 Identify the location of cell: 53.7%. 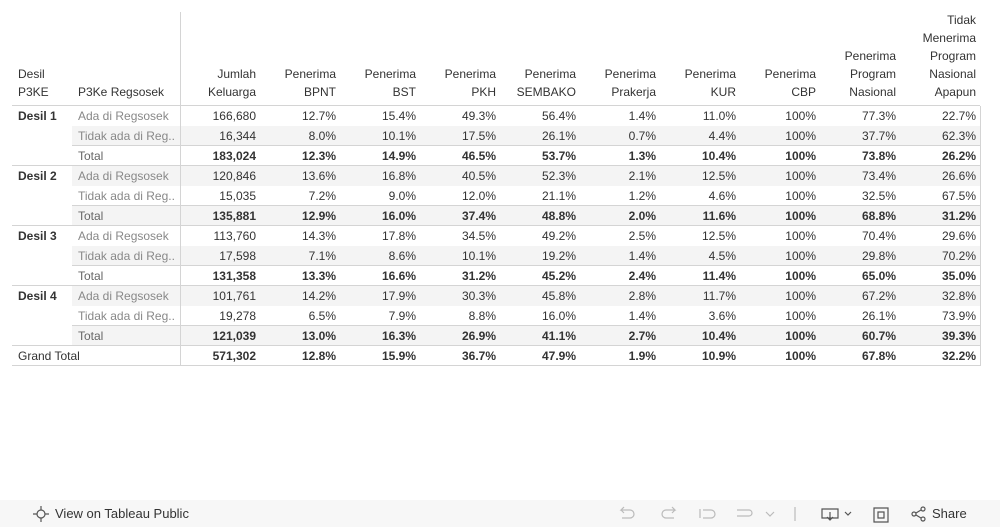
(558, 156).